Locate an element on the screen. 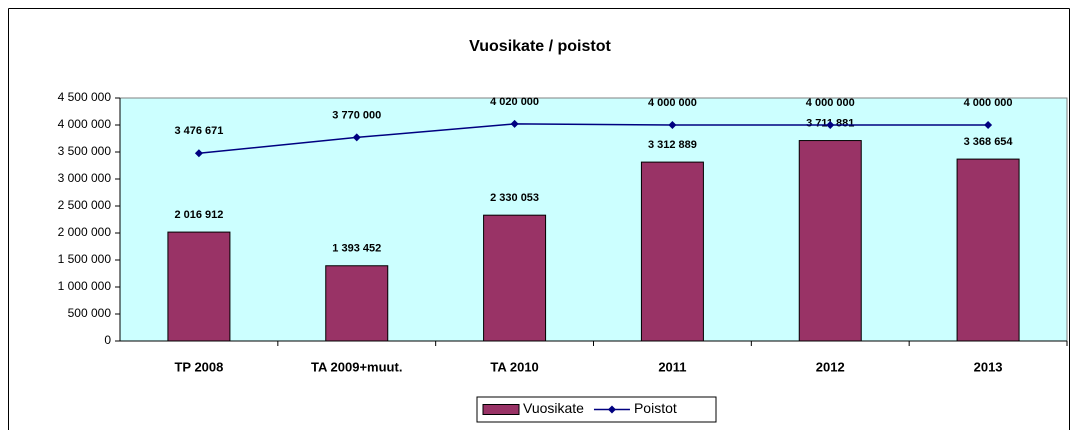 The height and width of the screenshot is (430, 1079). legend-label: Poistot is located at coordinates (655, 408).